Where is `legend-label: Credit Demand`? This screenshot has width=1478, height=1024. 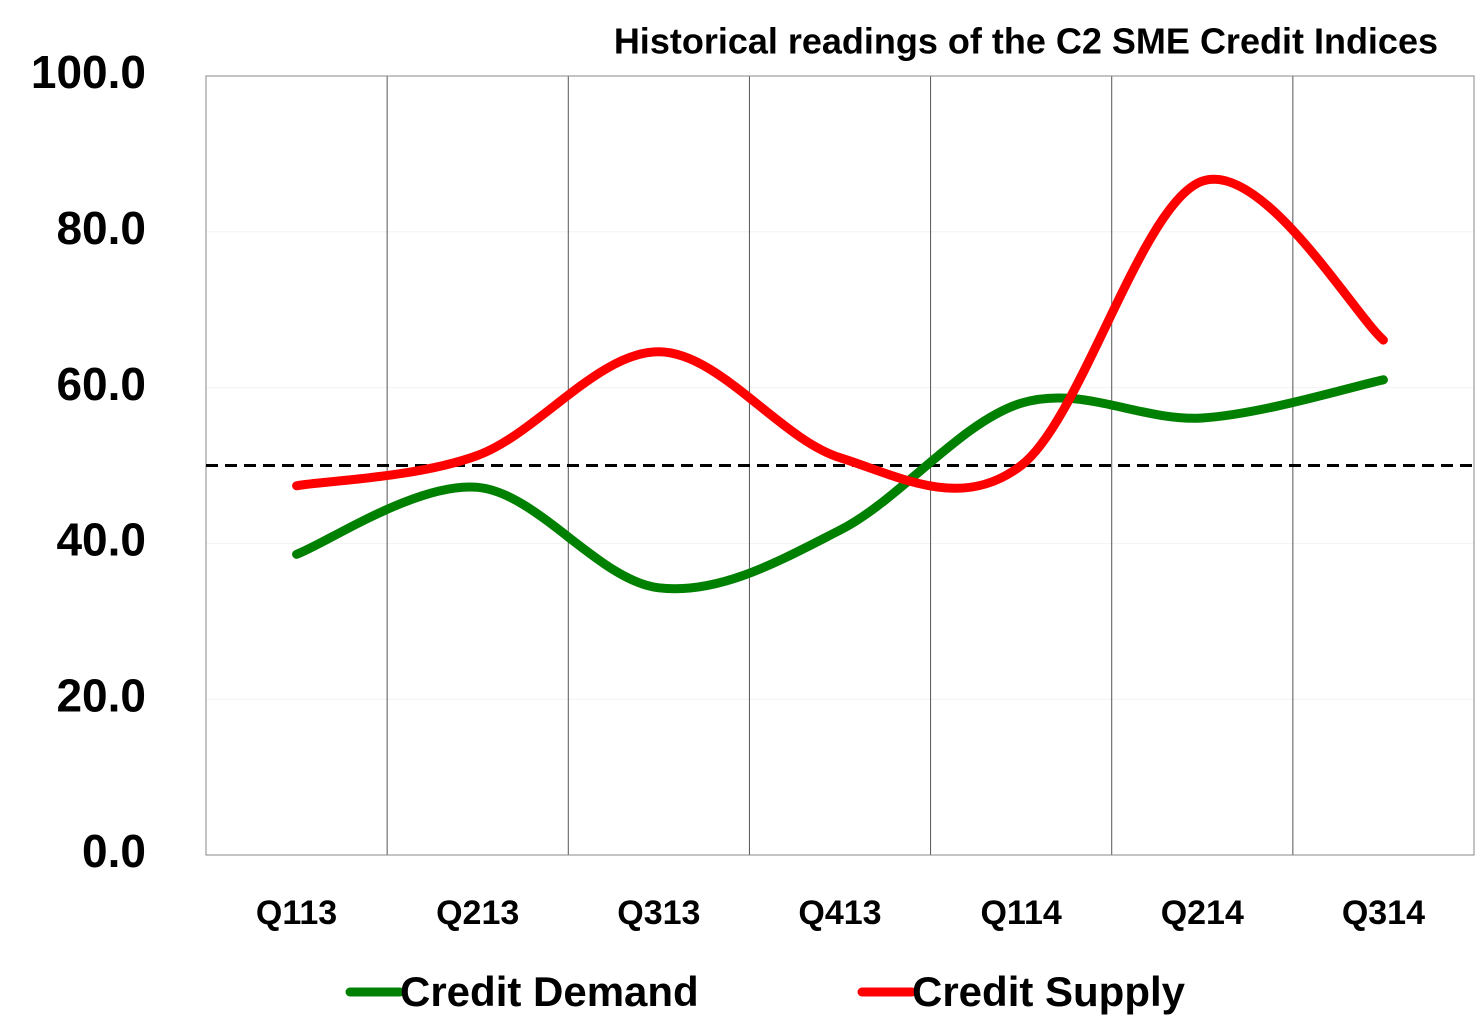 legend-label: Credit Demand is located at coordinates (549, 991).